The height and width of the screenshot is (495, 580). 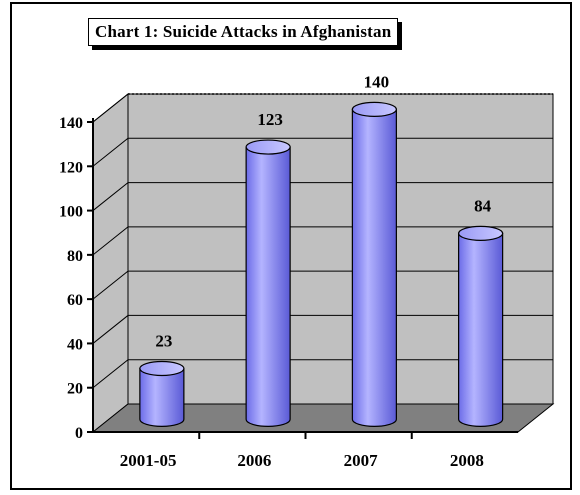 I want to click on side-wall, so click(x=110, y=263).